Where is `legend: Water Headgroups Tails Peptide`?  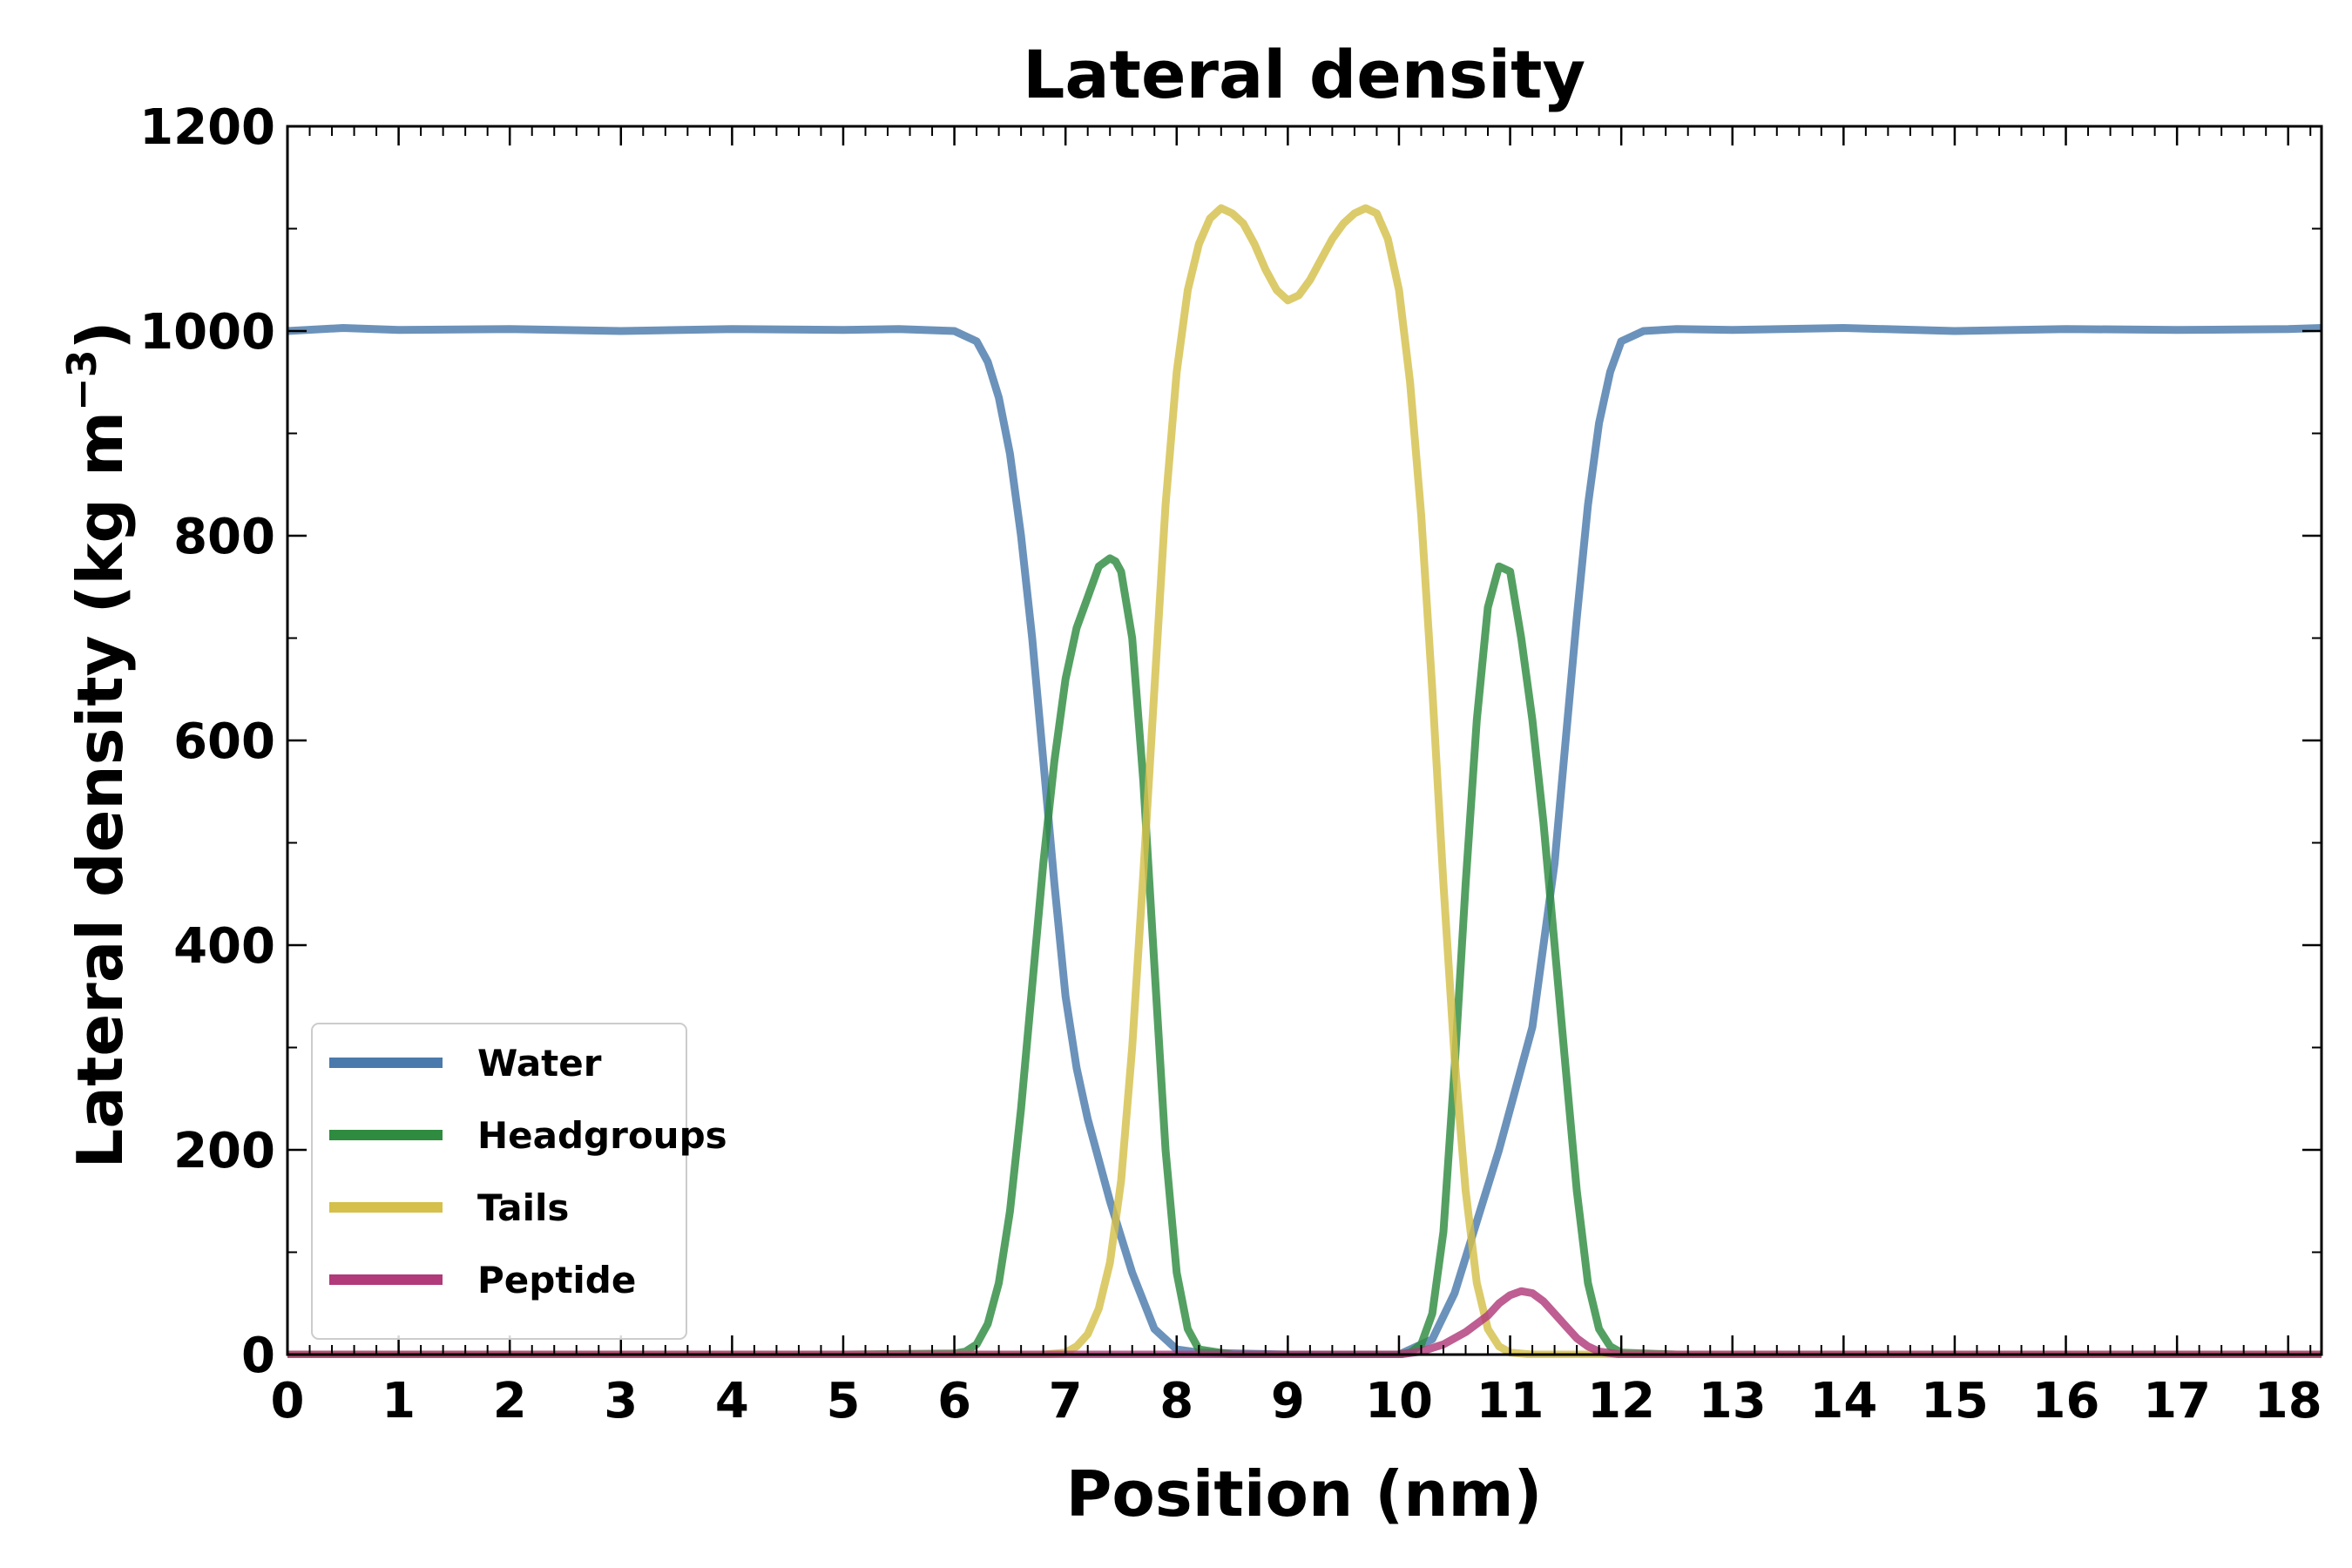
legend: Water Headgroups Tails Peptide is located at coordinates (519, 1182).